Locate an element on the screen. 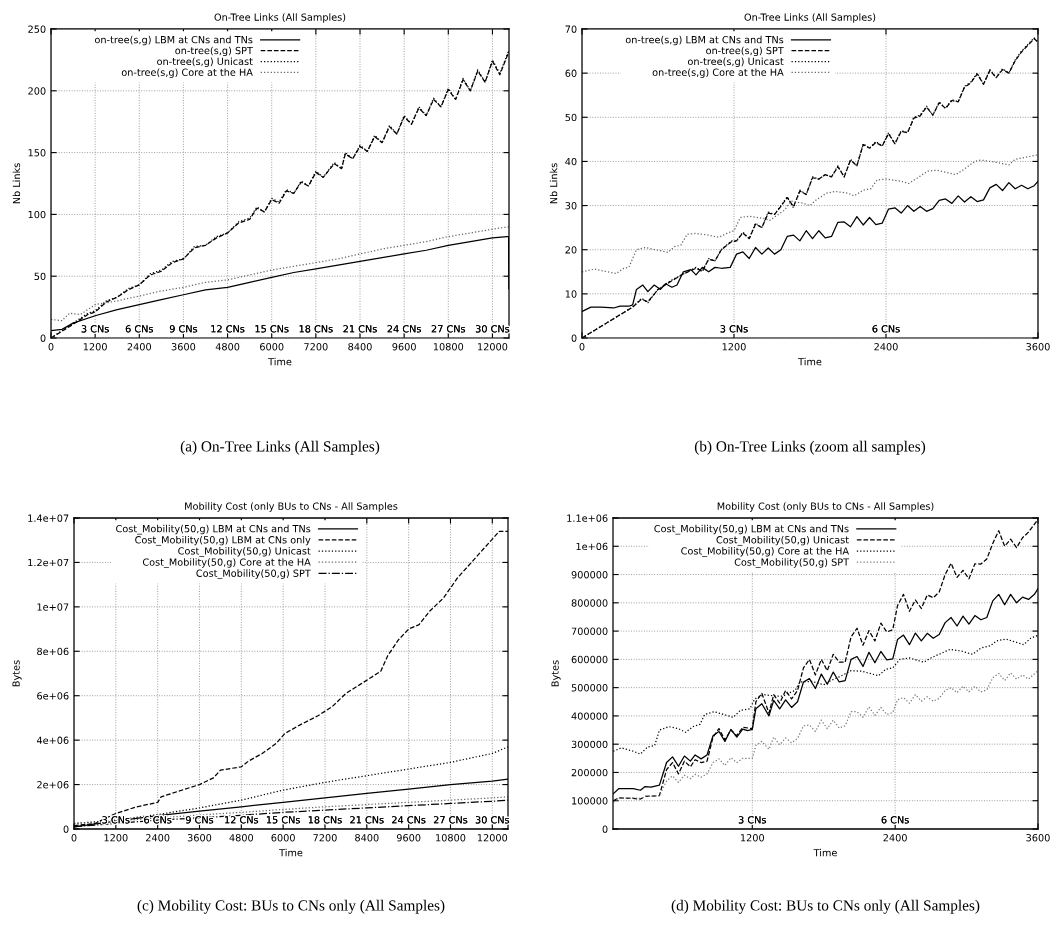 The width and height of the screenshot is (1063, 925). y-tick-label: 70 is located at coordinates (571, 29).